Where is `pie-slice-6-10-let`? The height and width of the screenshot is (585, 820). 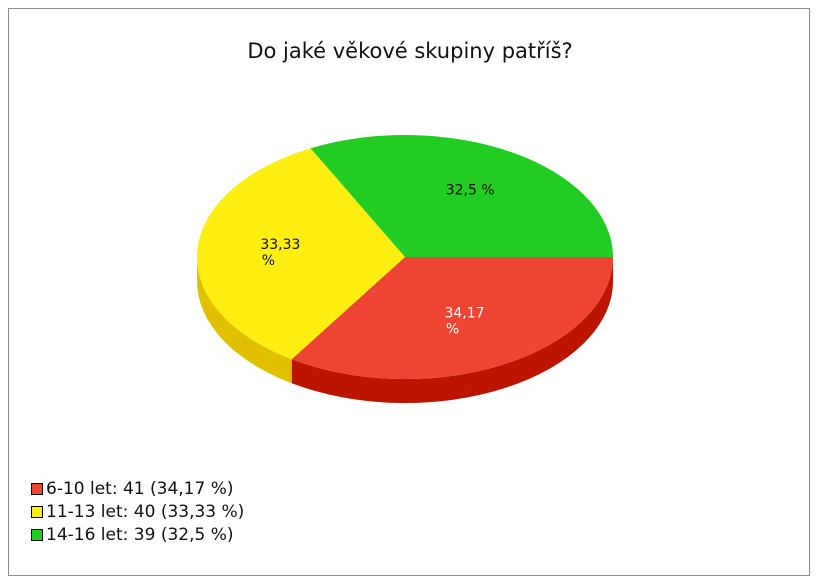 pie-slice-6-10-let is located at coordinates (452, 318).